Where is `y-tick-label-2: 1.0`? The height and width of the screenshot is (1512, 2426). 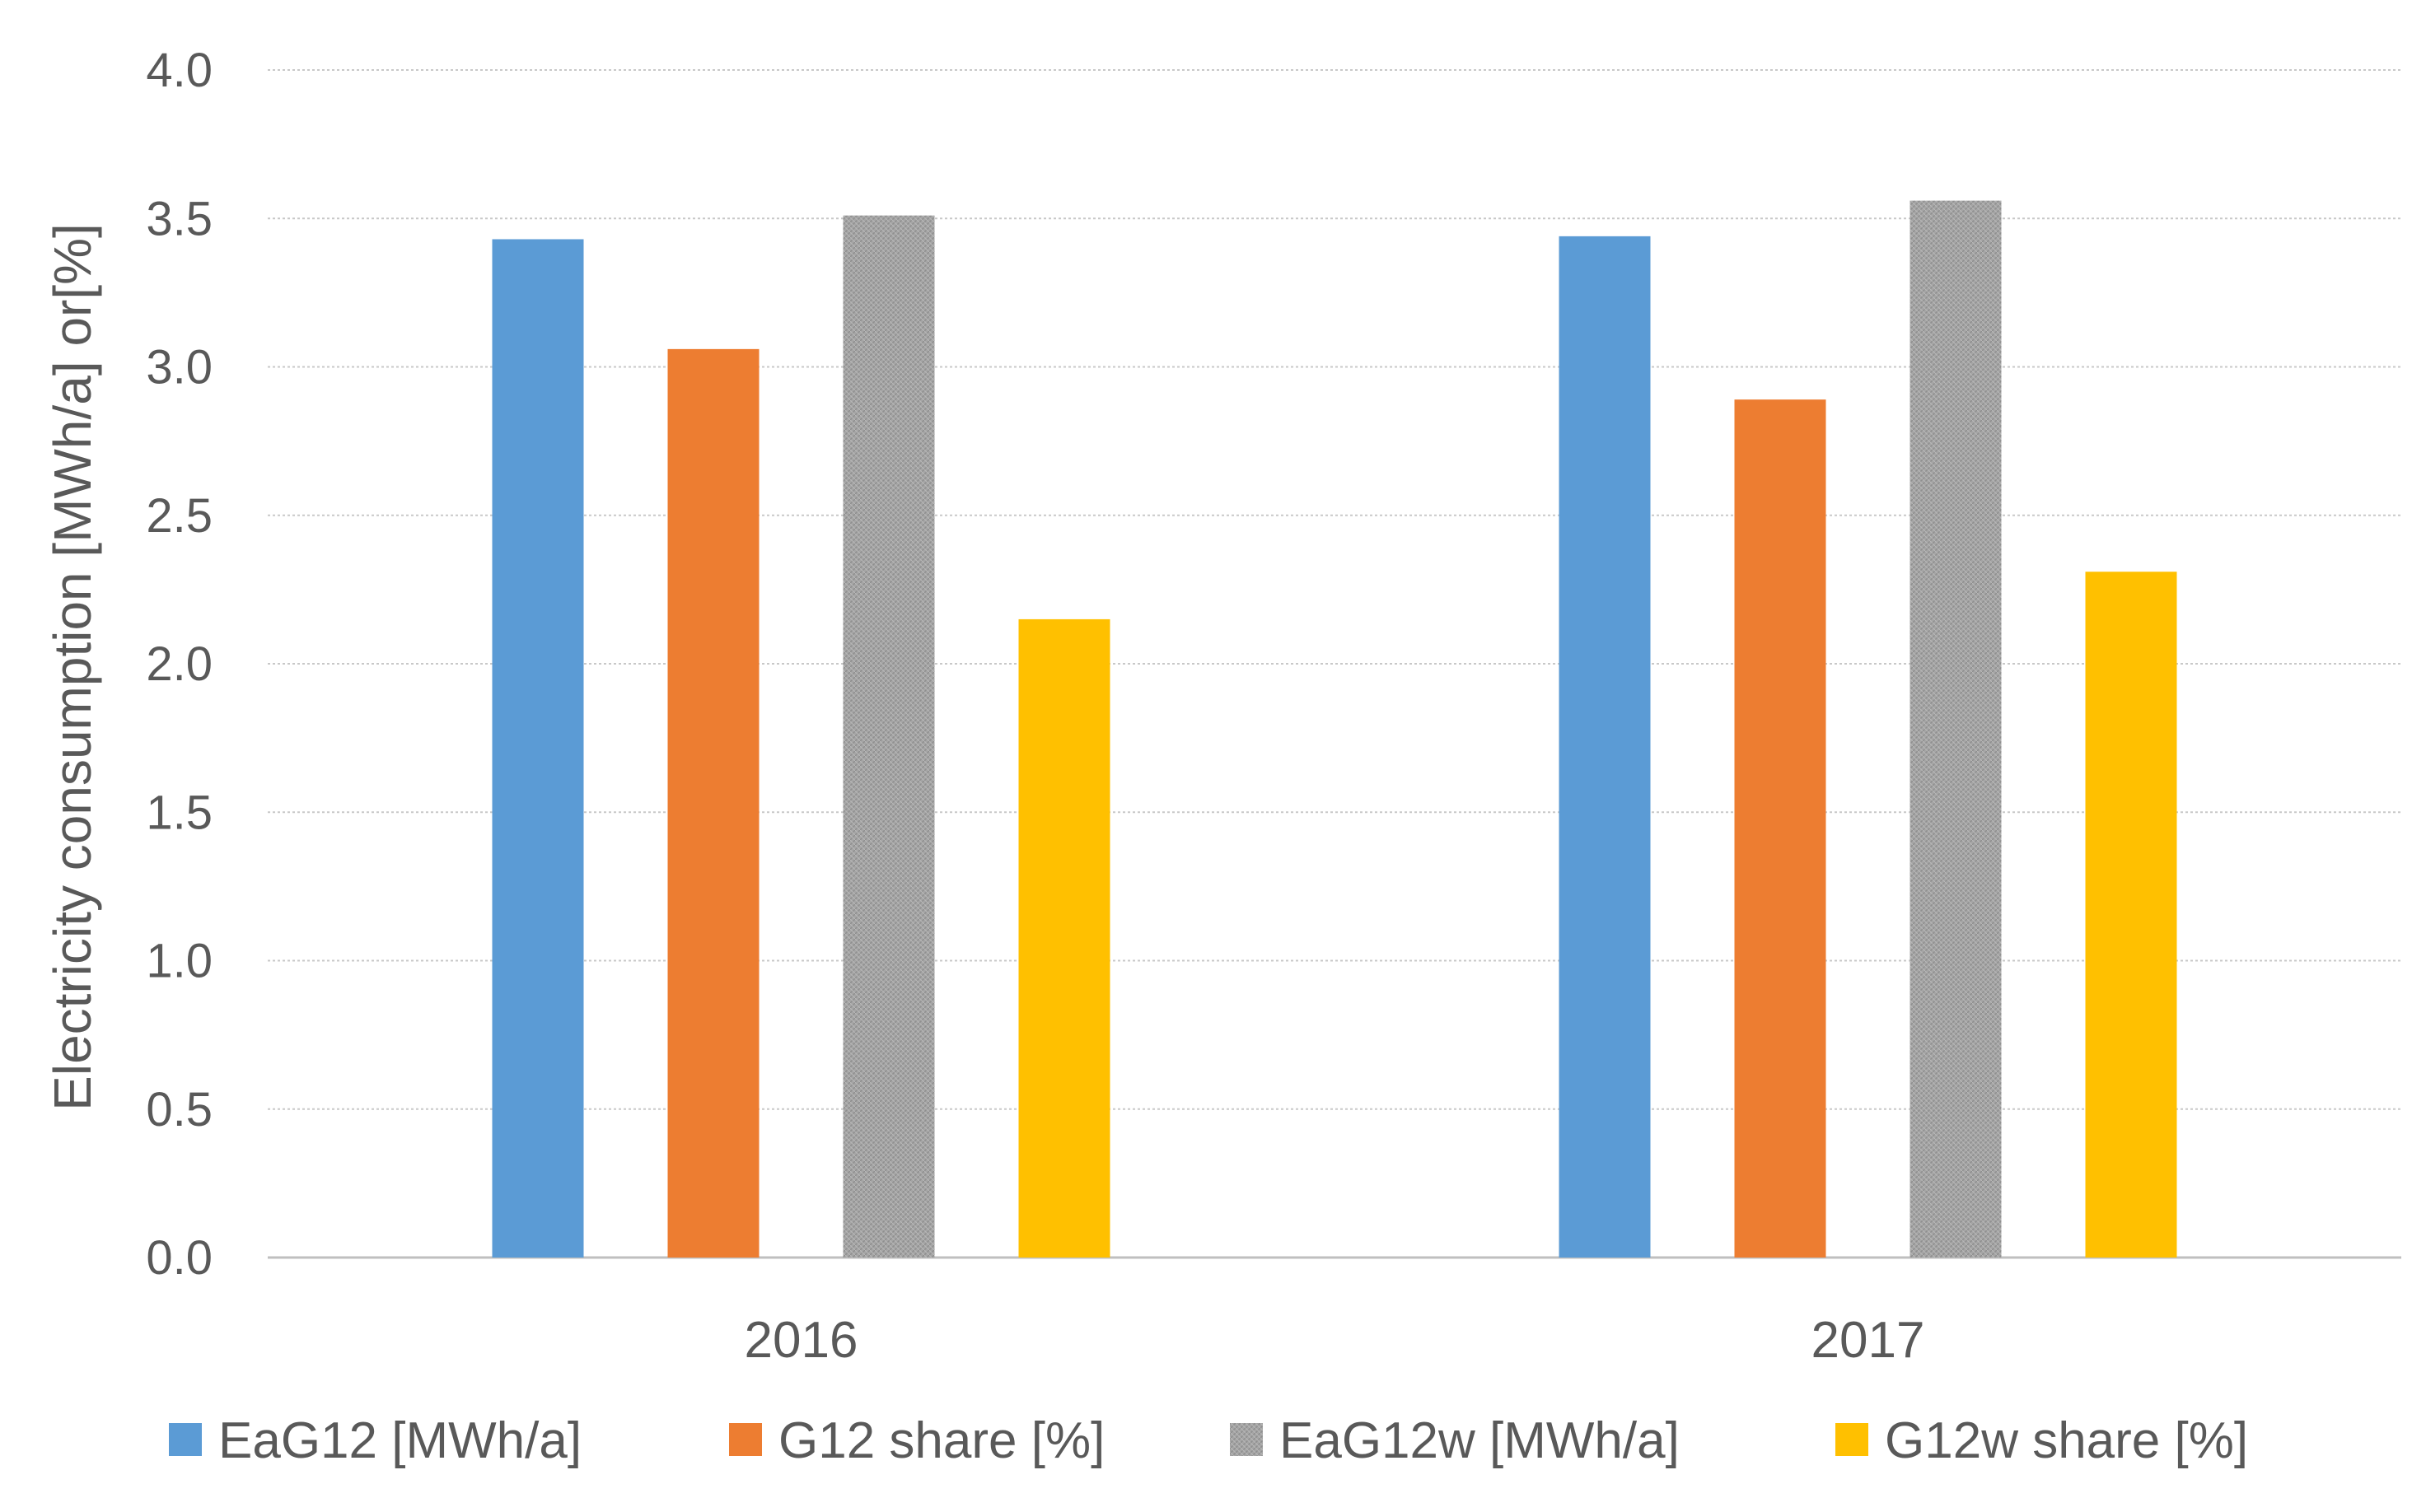 y-tick-label-2: 1.0 is located at coordinates (179, 961).